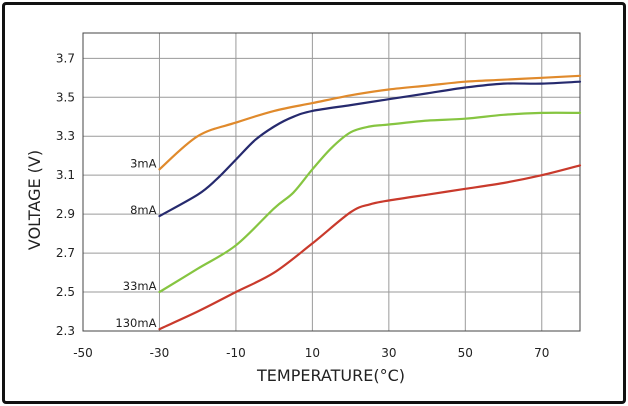  Describe the element at coordinates (388, 353) in the screenshot. I see `x-tick-label: 30` at that location.